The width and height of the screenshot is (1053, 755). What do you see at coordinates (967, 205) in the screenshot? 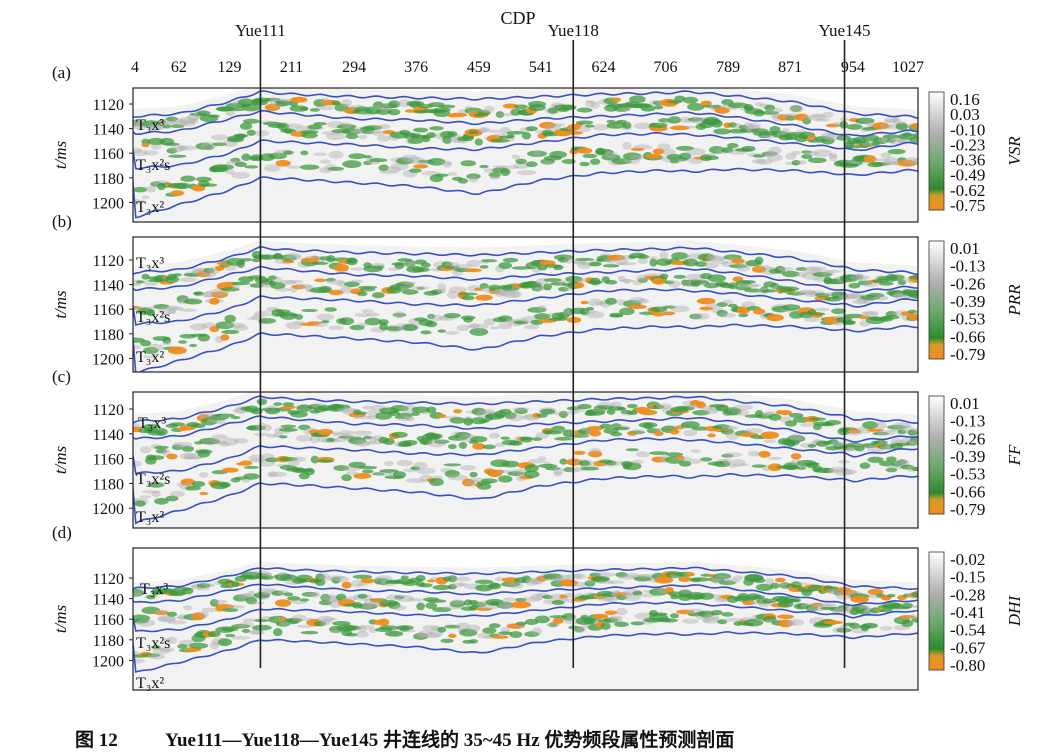
I see `colorbar-tick-label: -0.75` at bounding box center [967, 205].